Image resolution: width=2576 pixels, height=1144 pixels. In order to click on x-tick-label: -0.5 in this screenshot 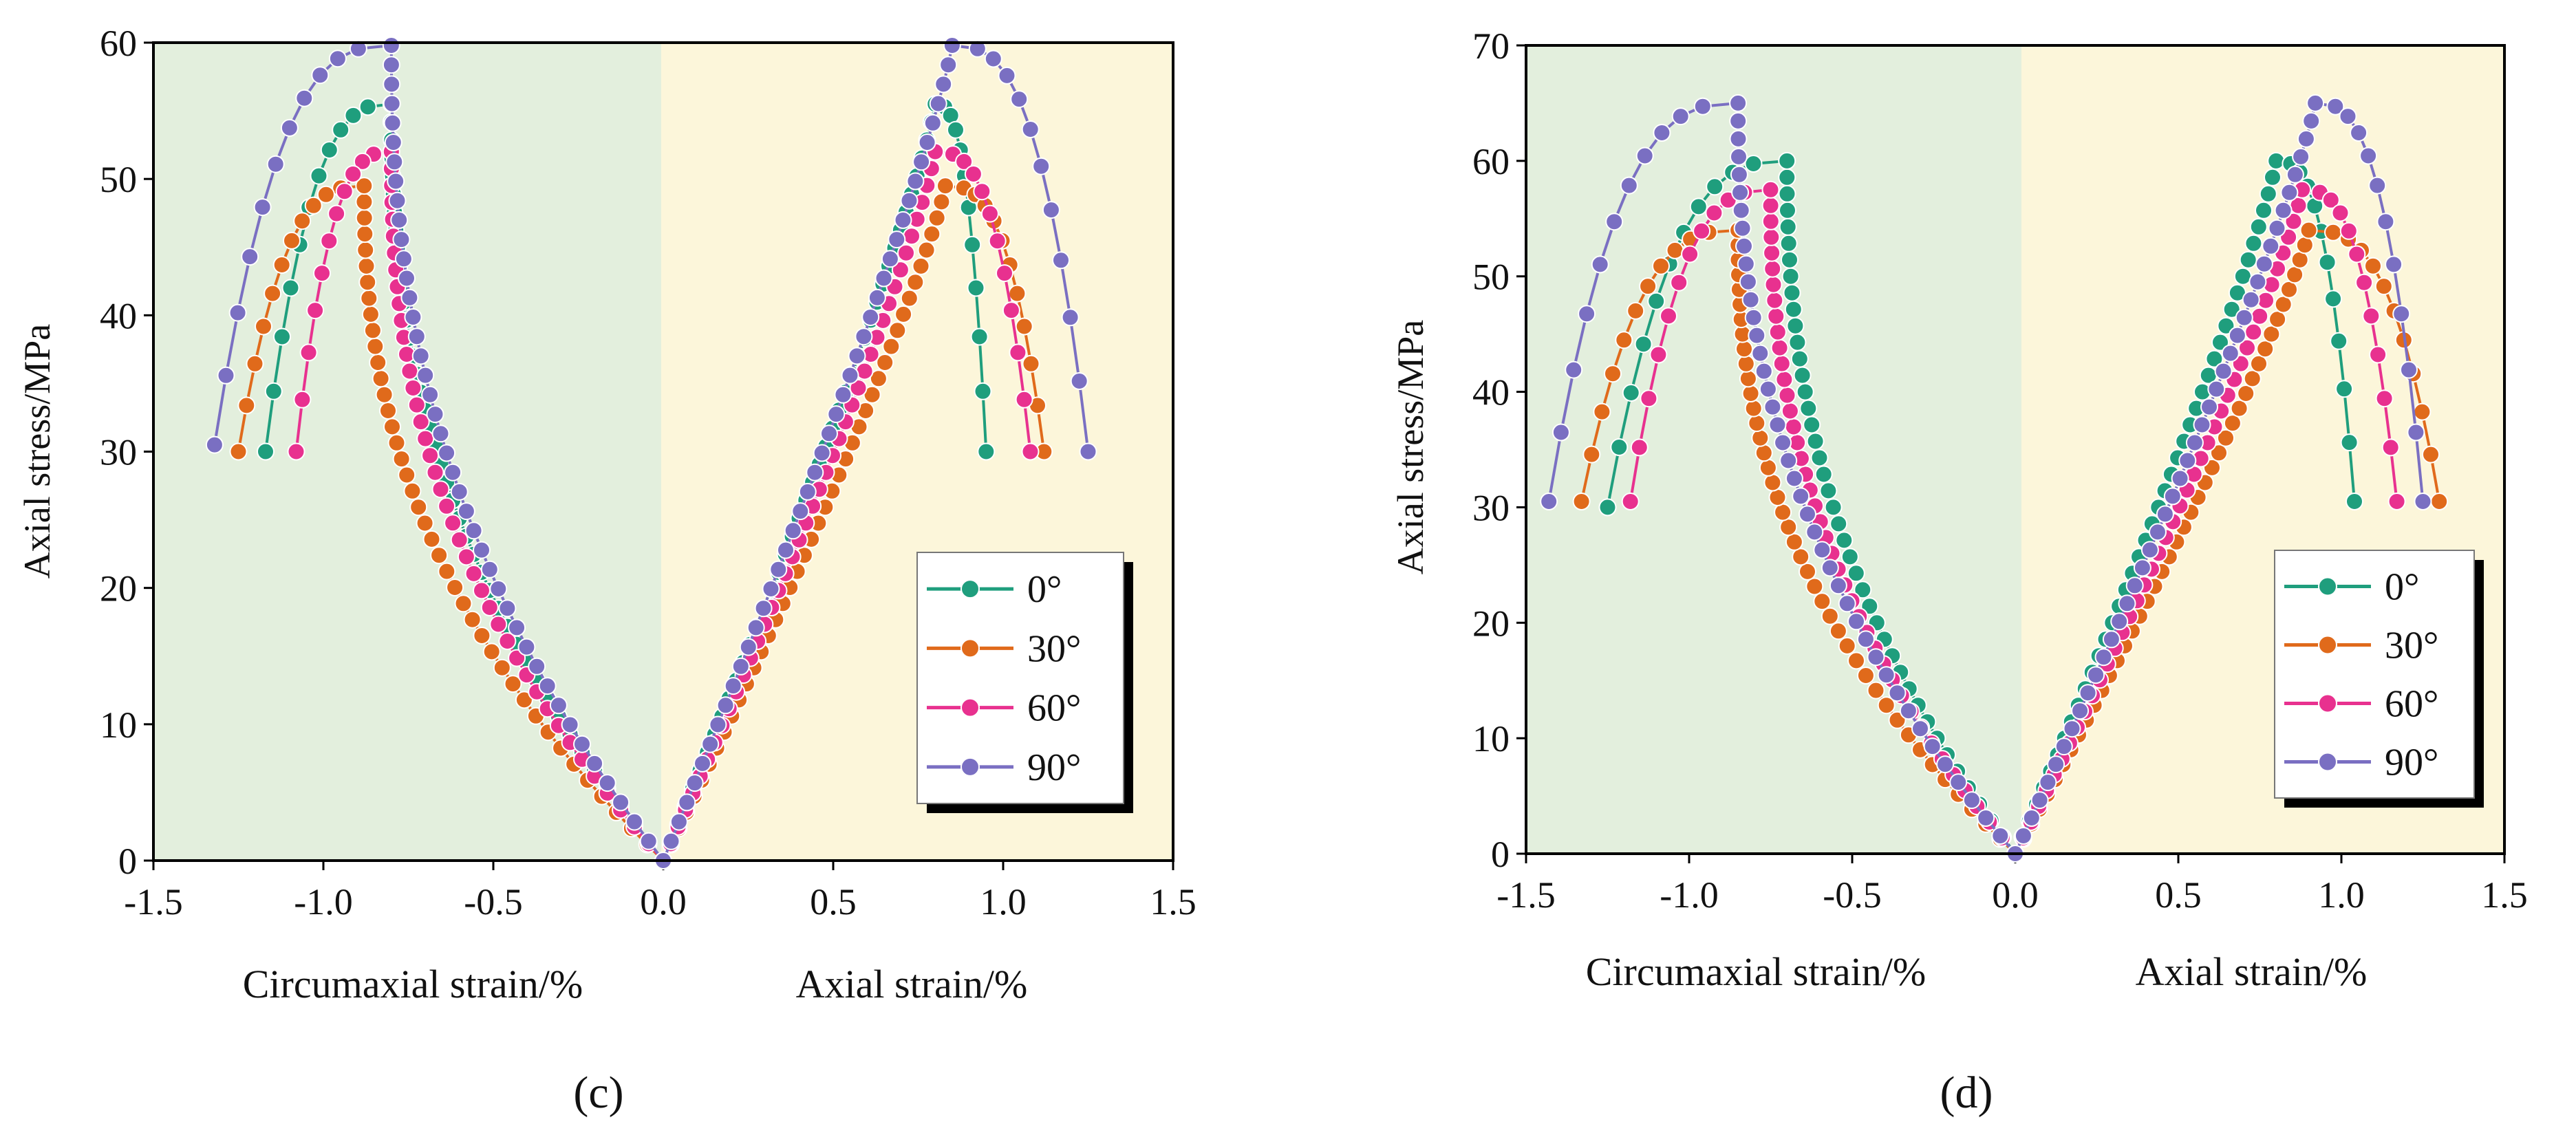, I will do `click(1852, 895)`.